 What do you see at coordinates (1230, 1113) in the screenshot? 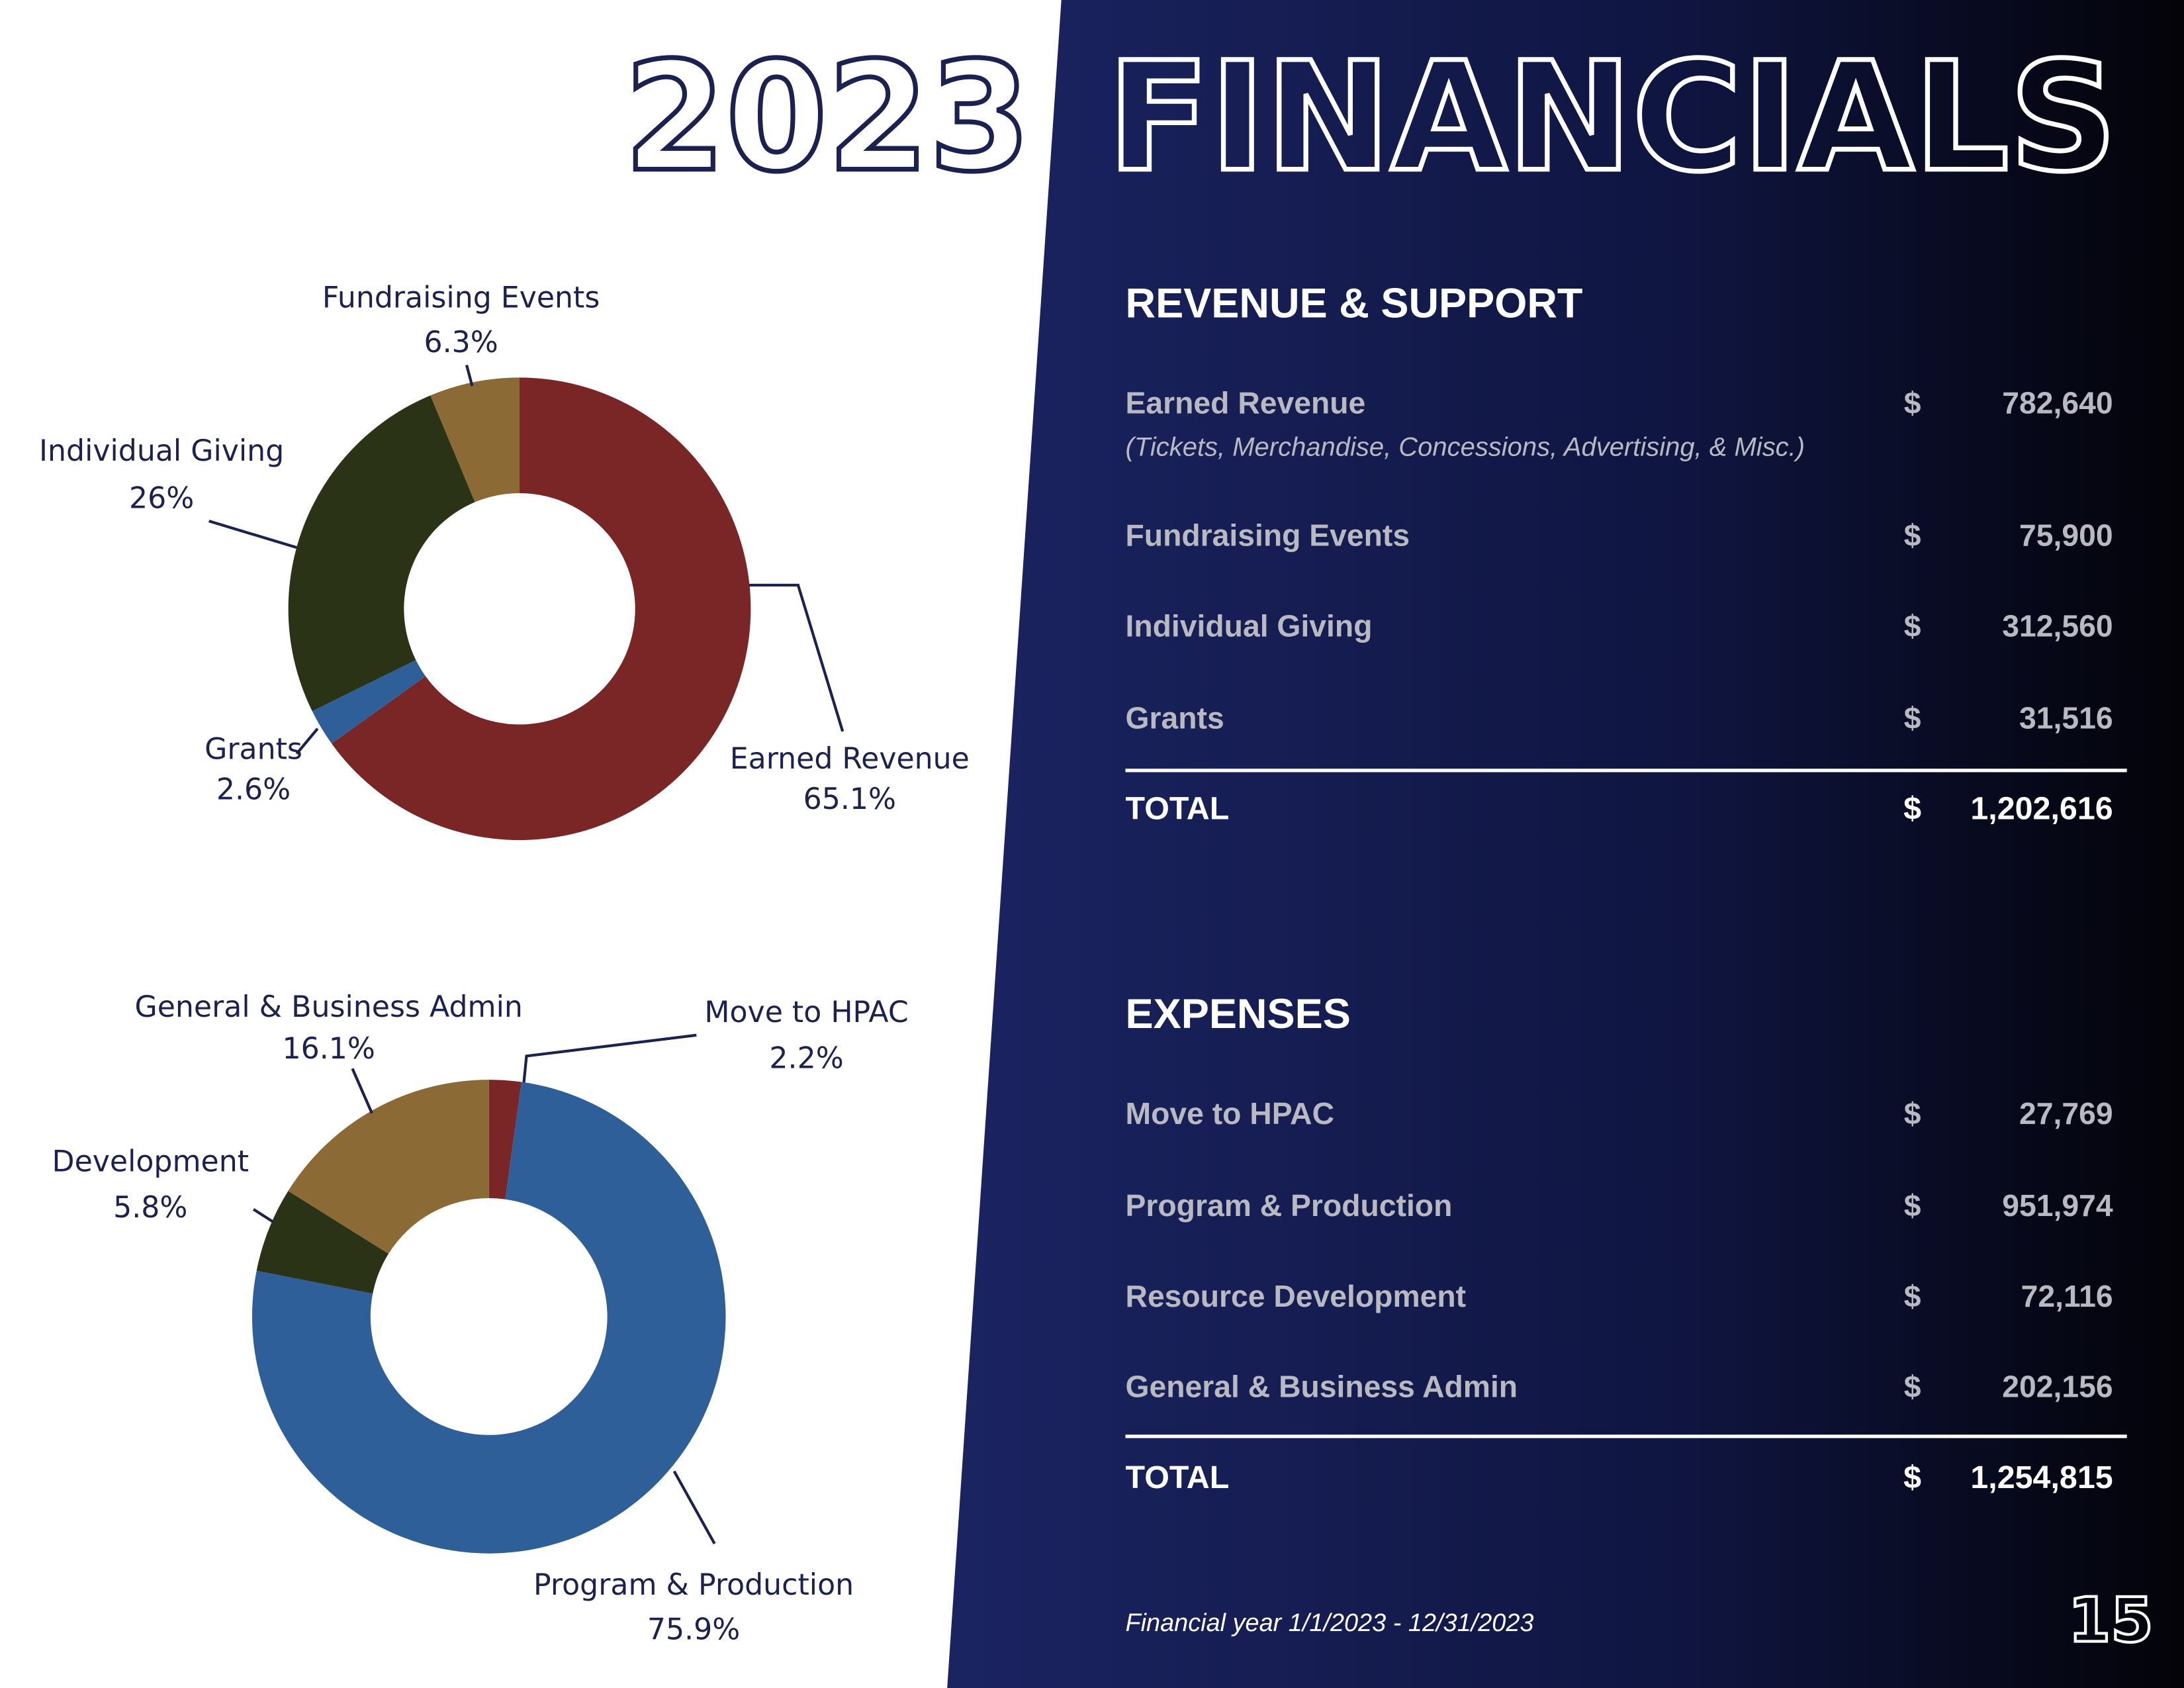
I see `row-label: Move to HPAC` at bounding box center [1230, 1113].